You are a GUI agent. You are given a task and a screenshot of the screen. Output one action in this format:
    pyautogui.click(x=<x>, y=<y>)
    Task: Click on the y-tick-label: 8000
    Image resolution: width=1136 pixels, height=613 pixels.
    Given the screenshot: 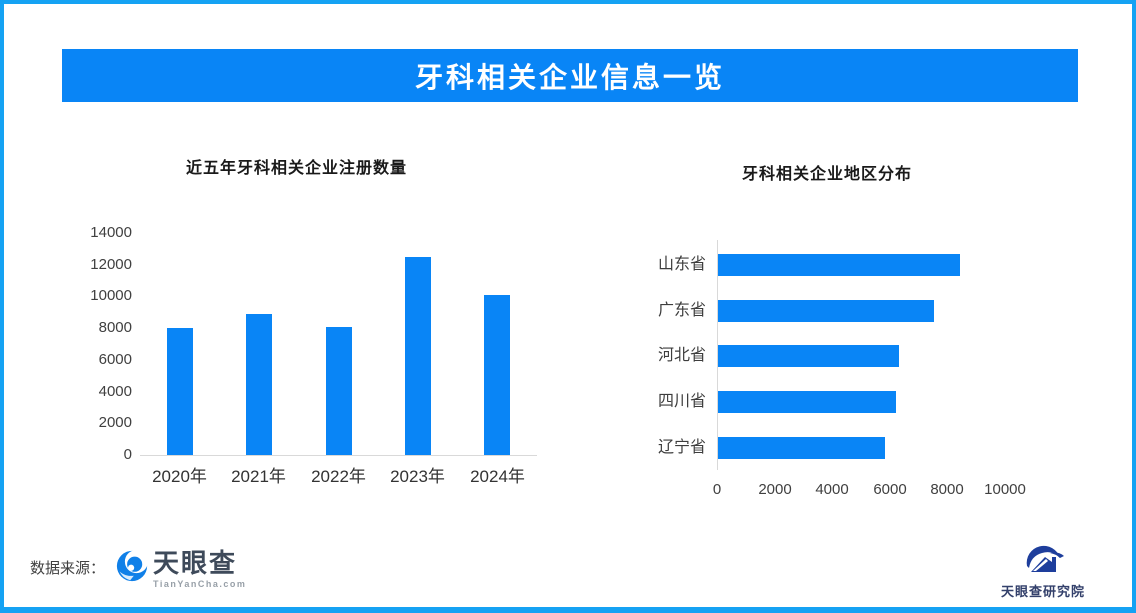 What is the action you would take?
    pyautogui.click(x=115, y=328)
    